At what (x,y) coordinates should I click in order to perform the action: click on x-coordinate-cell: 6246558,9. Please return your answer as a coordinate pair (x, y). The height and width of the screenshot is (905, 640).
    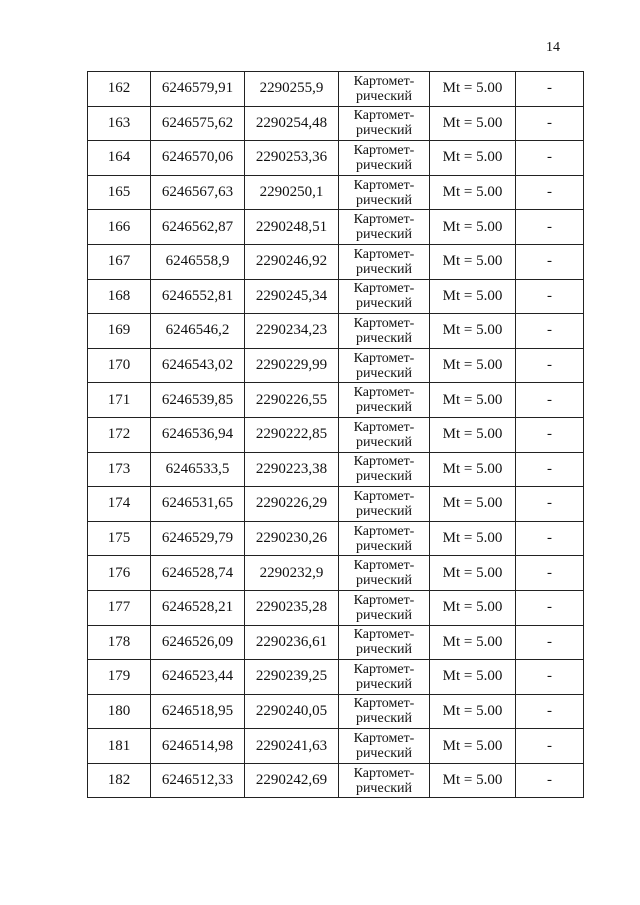
    Looking at the image, I should click on (197, 261).